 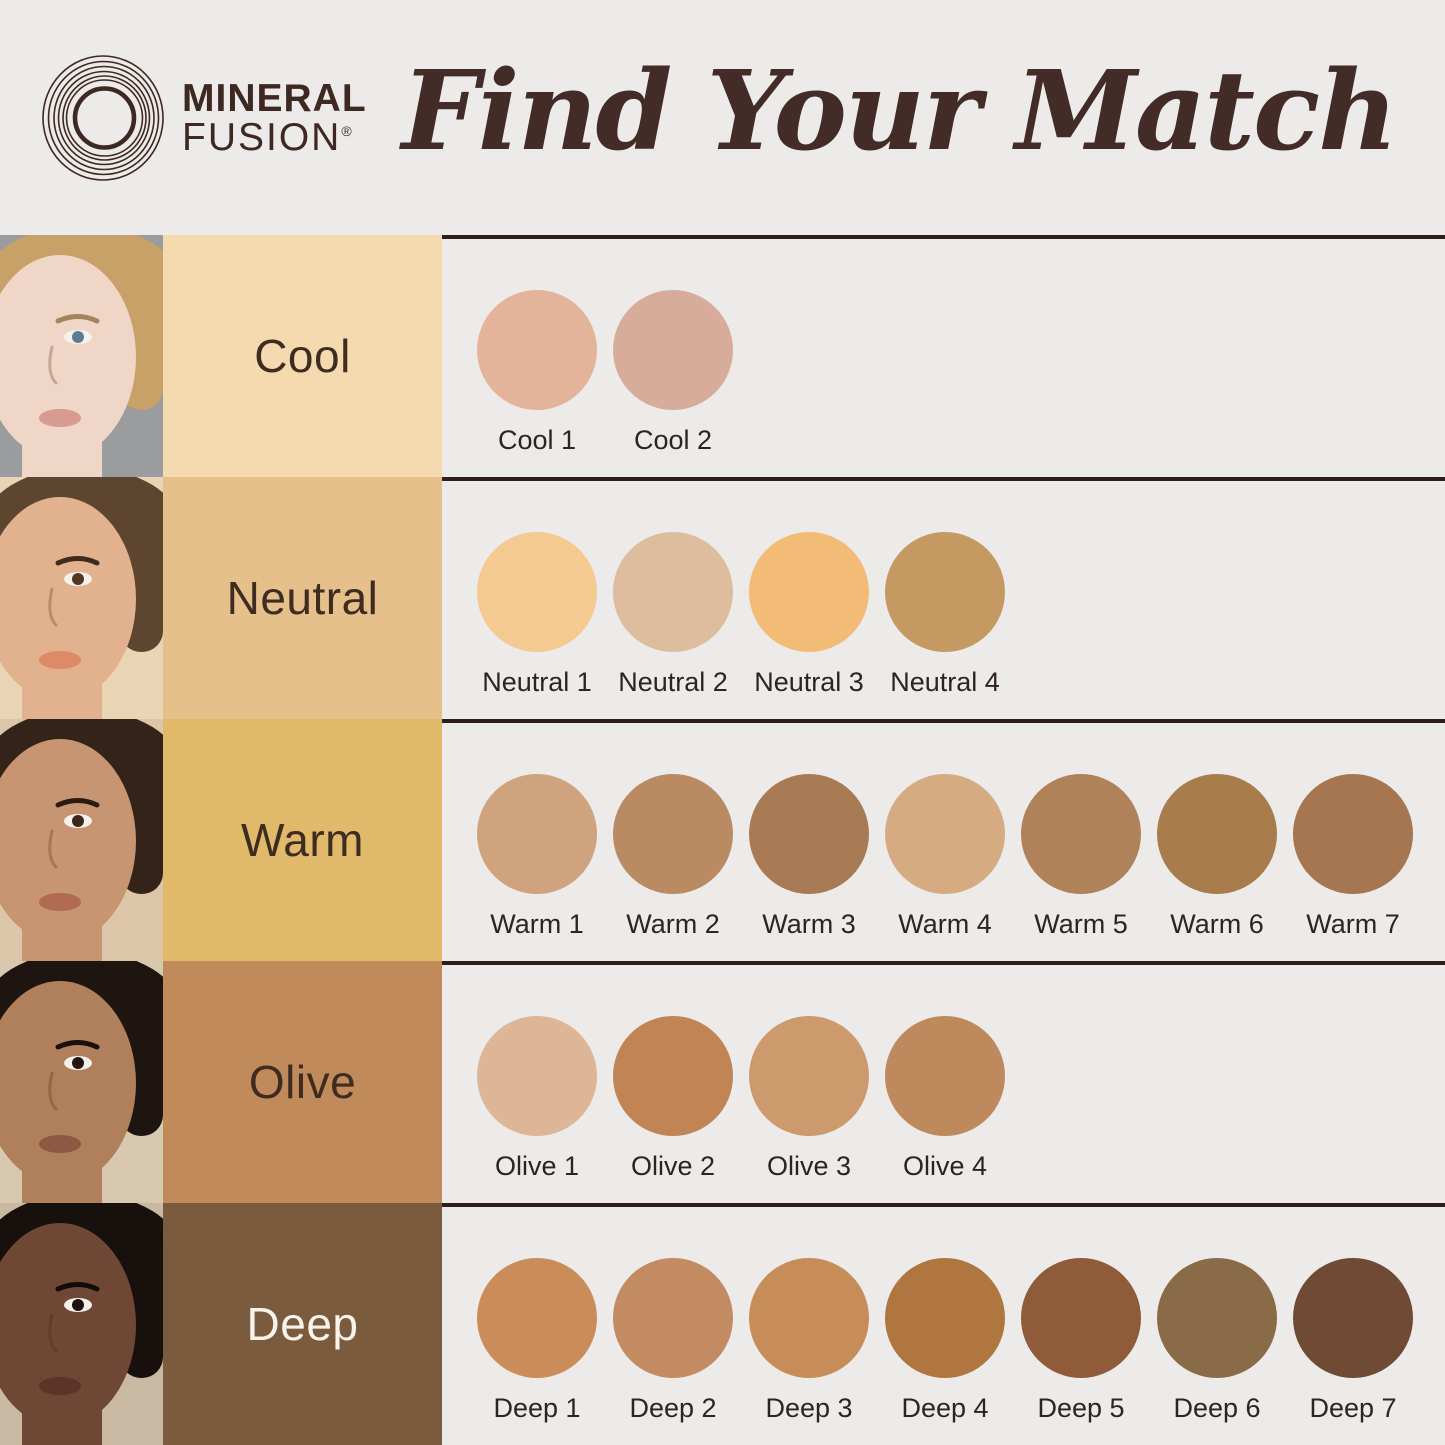 I want to click on swatch-0-0: Cool 1, so click(x=537, y=373).